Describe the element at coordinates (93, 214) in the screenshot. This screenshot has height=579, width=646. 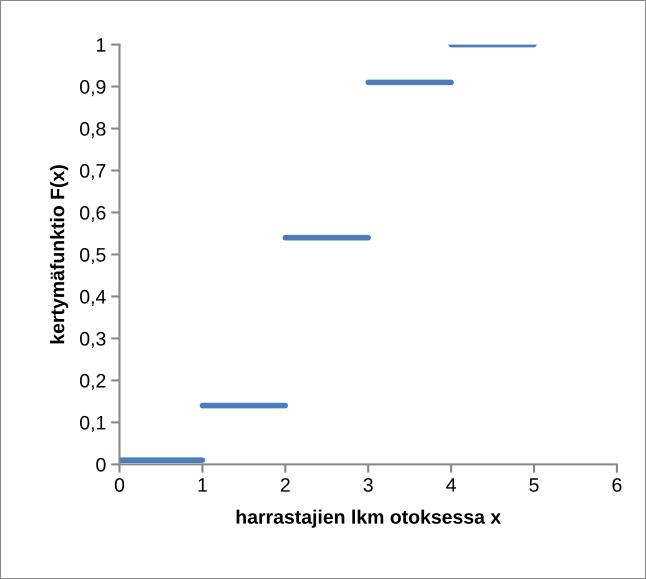
I see `y-tick-label: 0,6` at that location.